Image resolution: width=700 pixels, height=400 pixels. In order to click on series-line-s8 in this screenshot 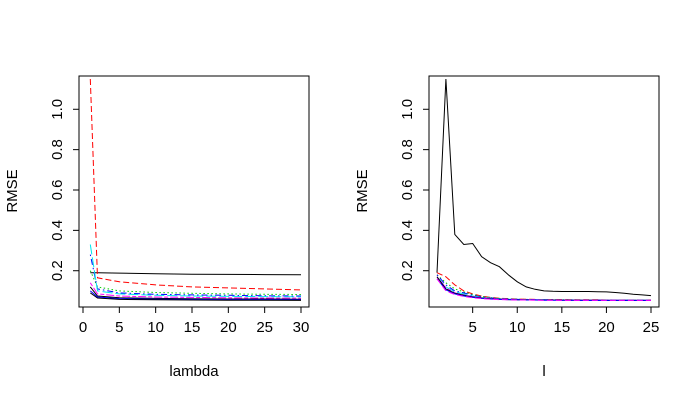, I will do `click(195, 295)`.